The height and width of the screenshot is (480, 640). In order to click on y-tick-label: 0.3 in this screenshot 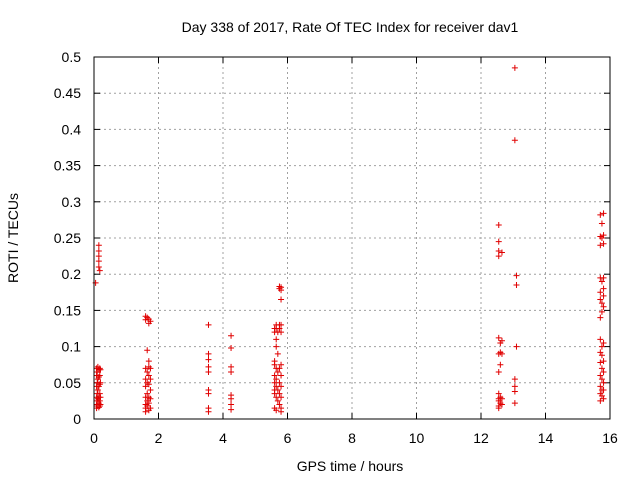, I will do `click(72, 202)`.